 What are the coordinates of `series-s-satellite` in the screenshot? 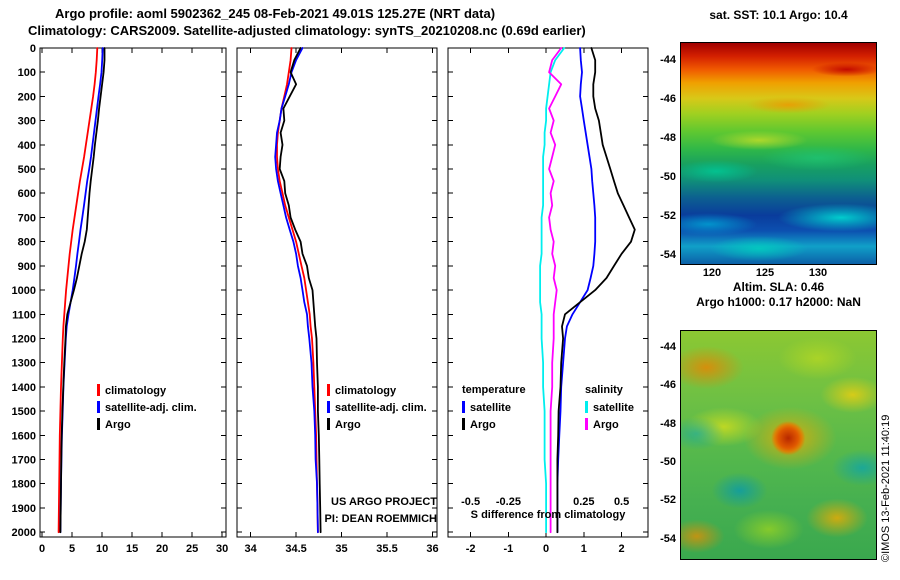 It's located at (552, 290).